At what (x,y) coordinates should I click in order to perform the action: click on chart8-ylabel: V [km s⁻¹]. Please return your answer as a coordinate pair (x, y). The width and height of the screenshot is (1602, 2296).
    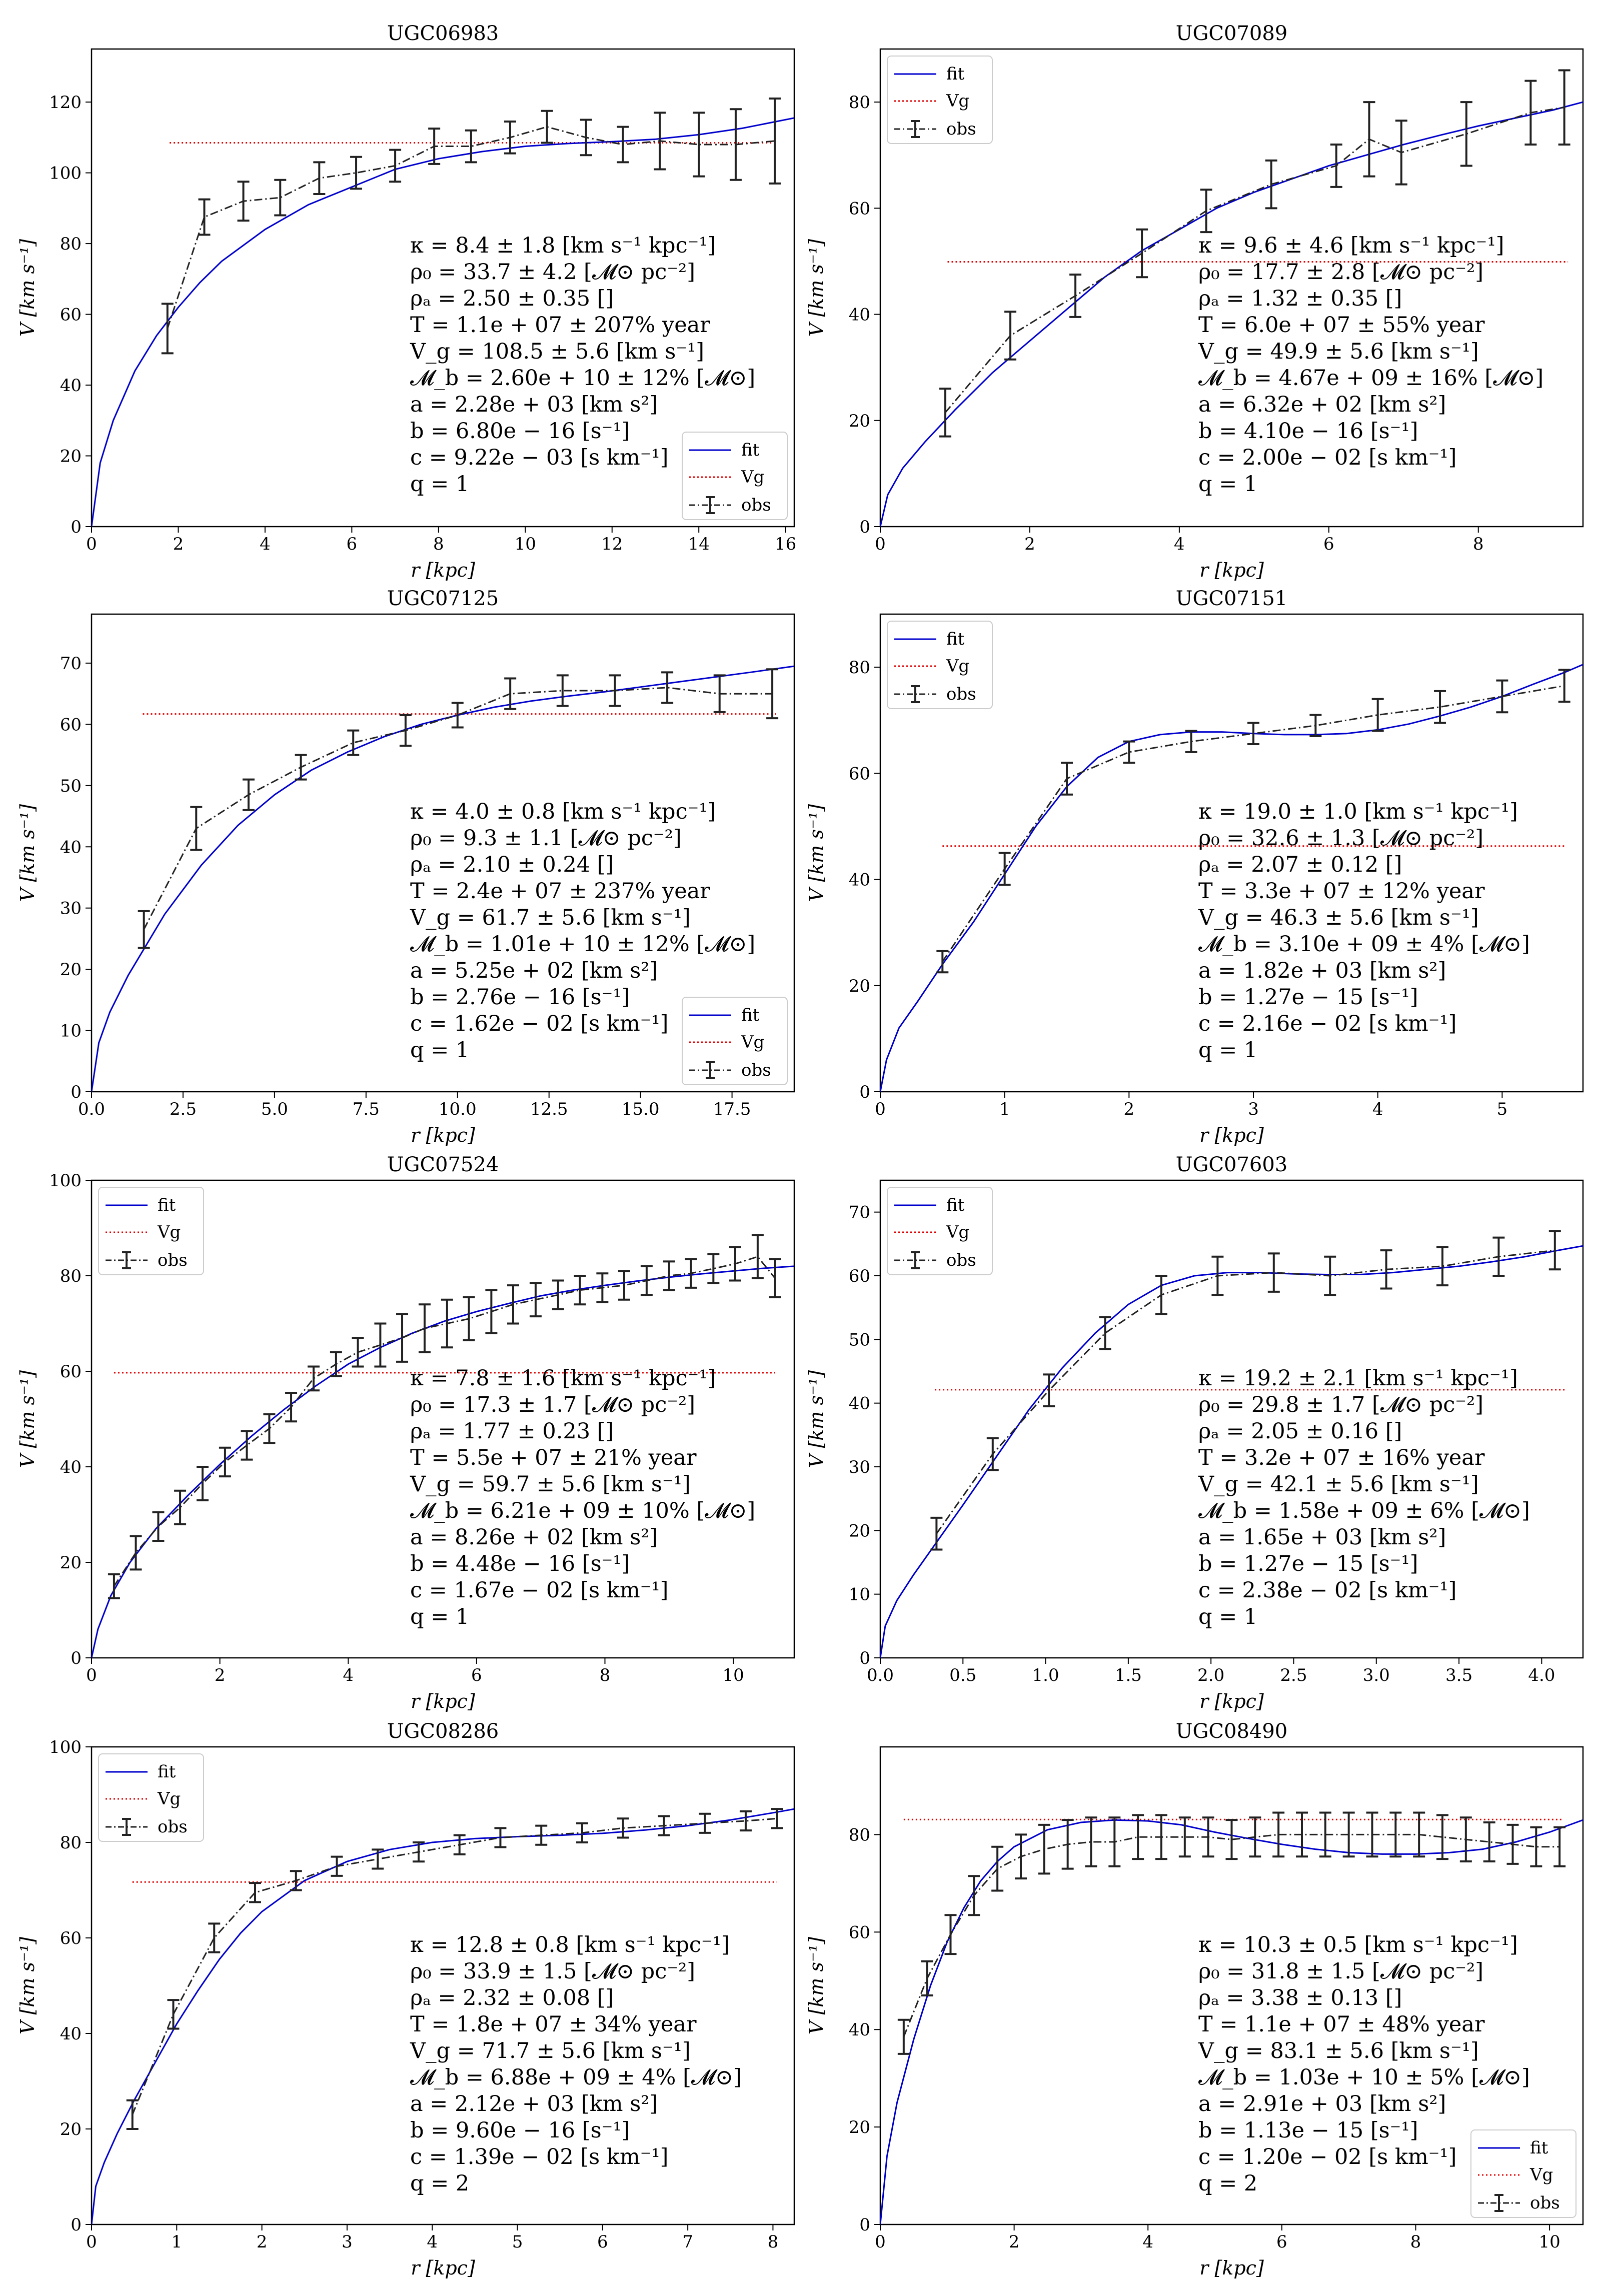
    Looking at the image, I should click on (816, 1986).